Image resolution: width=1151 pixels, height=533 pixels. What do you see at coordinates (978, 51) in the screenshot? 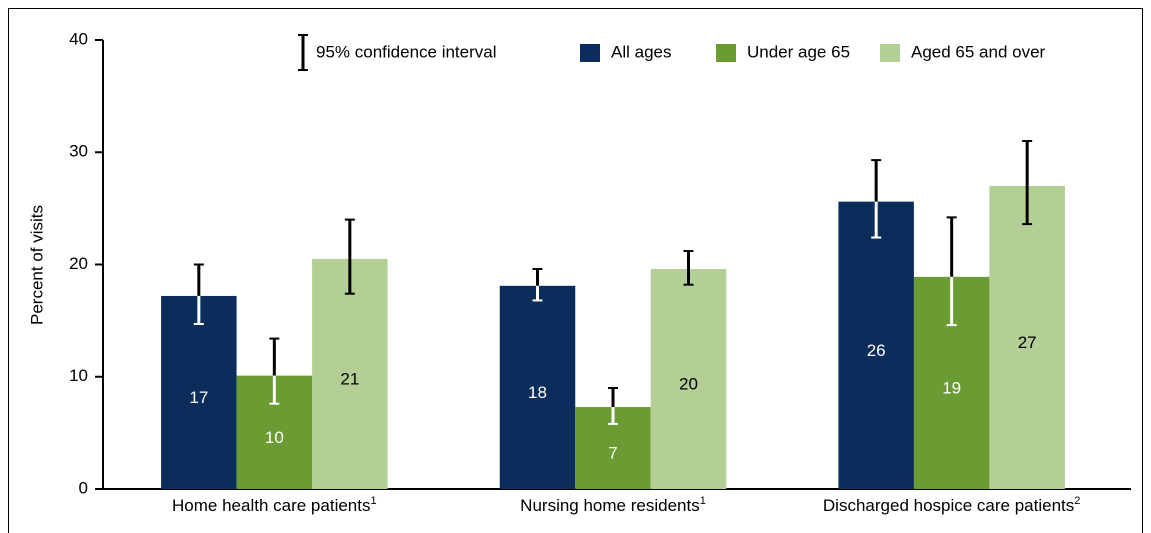
I see `legend-label: Aged 65 and over` at bounding box center [978, 51].